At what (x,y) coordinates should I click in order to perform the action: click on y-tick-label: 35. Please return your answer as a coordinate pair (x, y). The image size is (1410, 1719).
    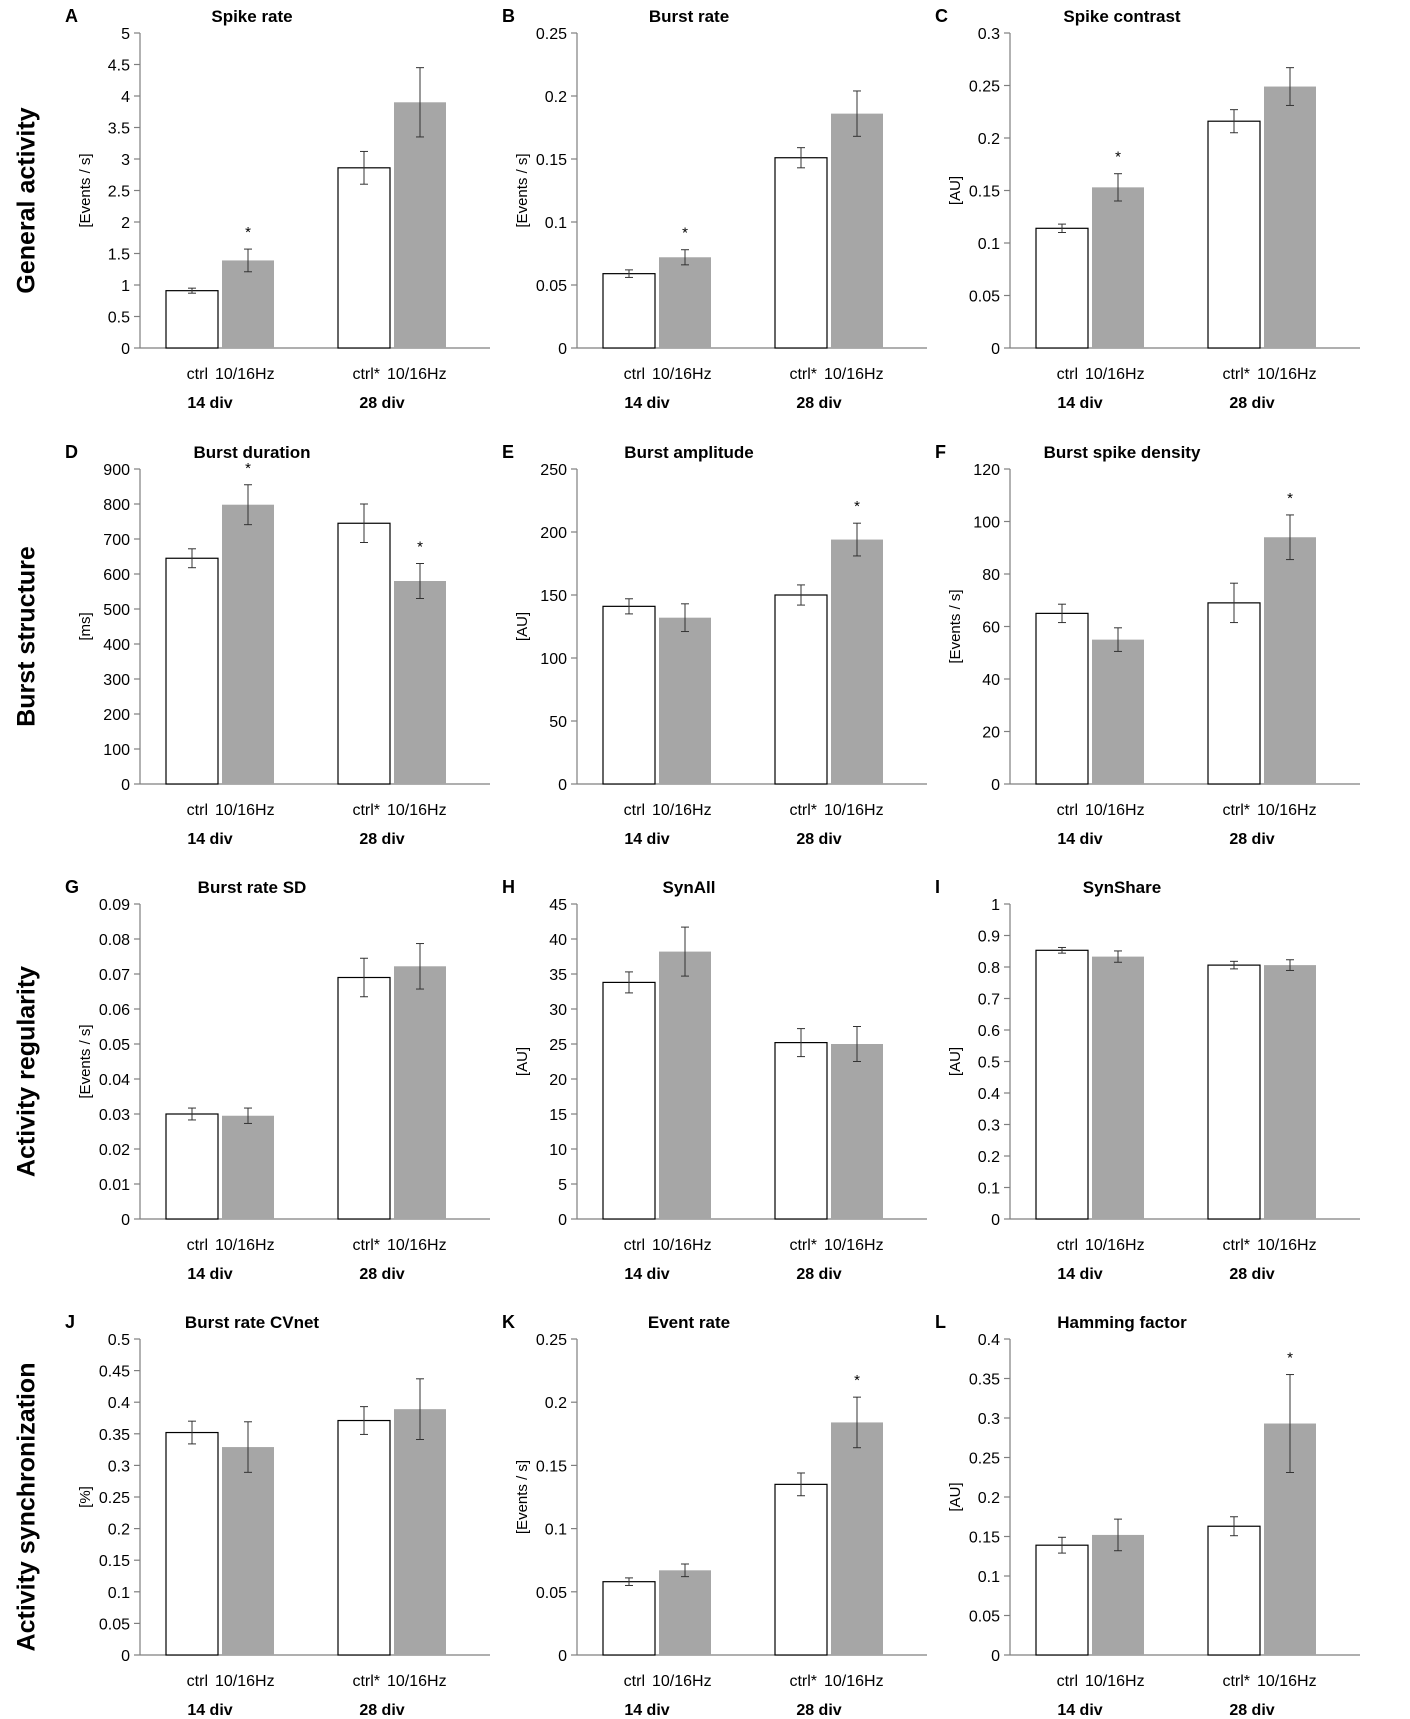
    Looking at the image, I should click on (558, 975).